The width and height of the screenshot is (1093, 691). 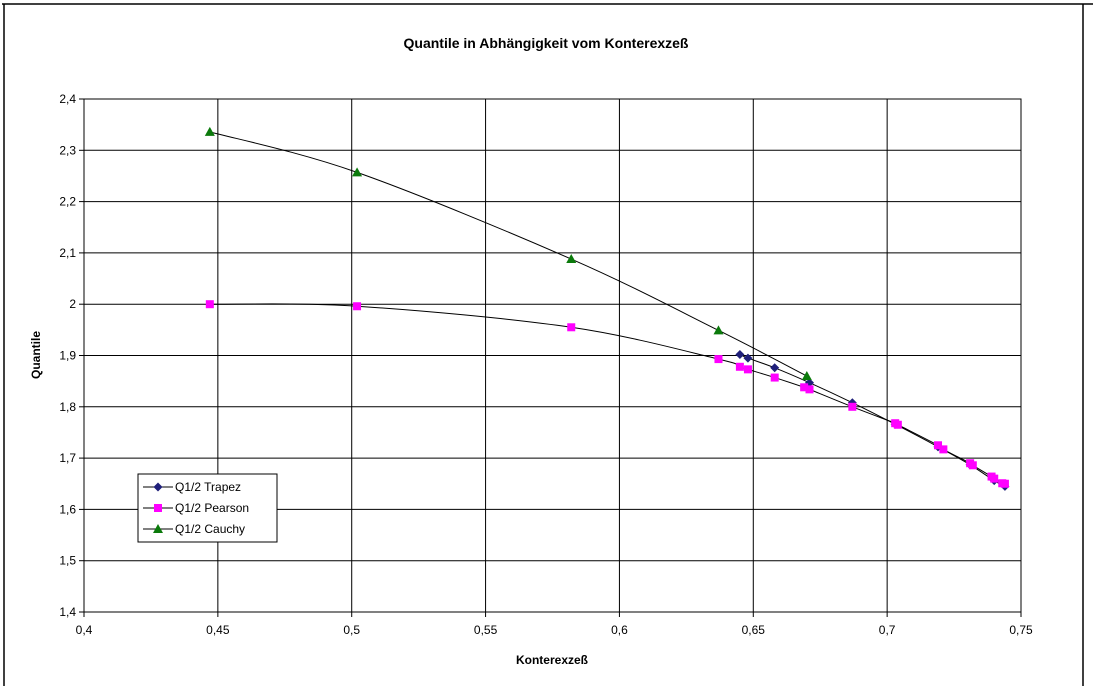 I want to click on legend: Q1/2 Trapez Q1/2 Pearson Q1/2 Cauchy, so click(x=207, y=508).